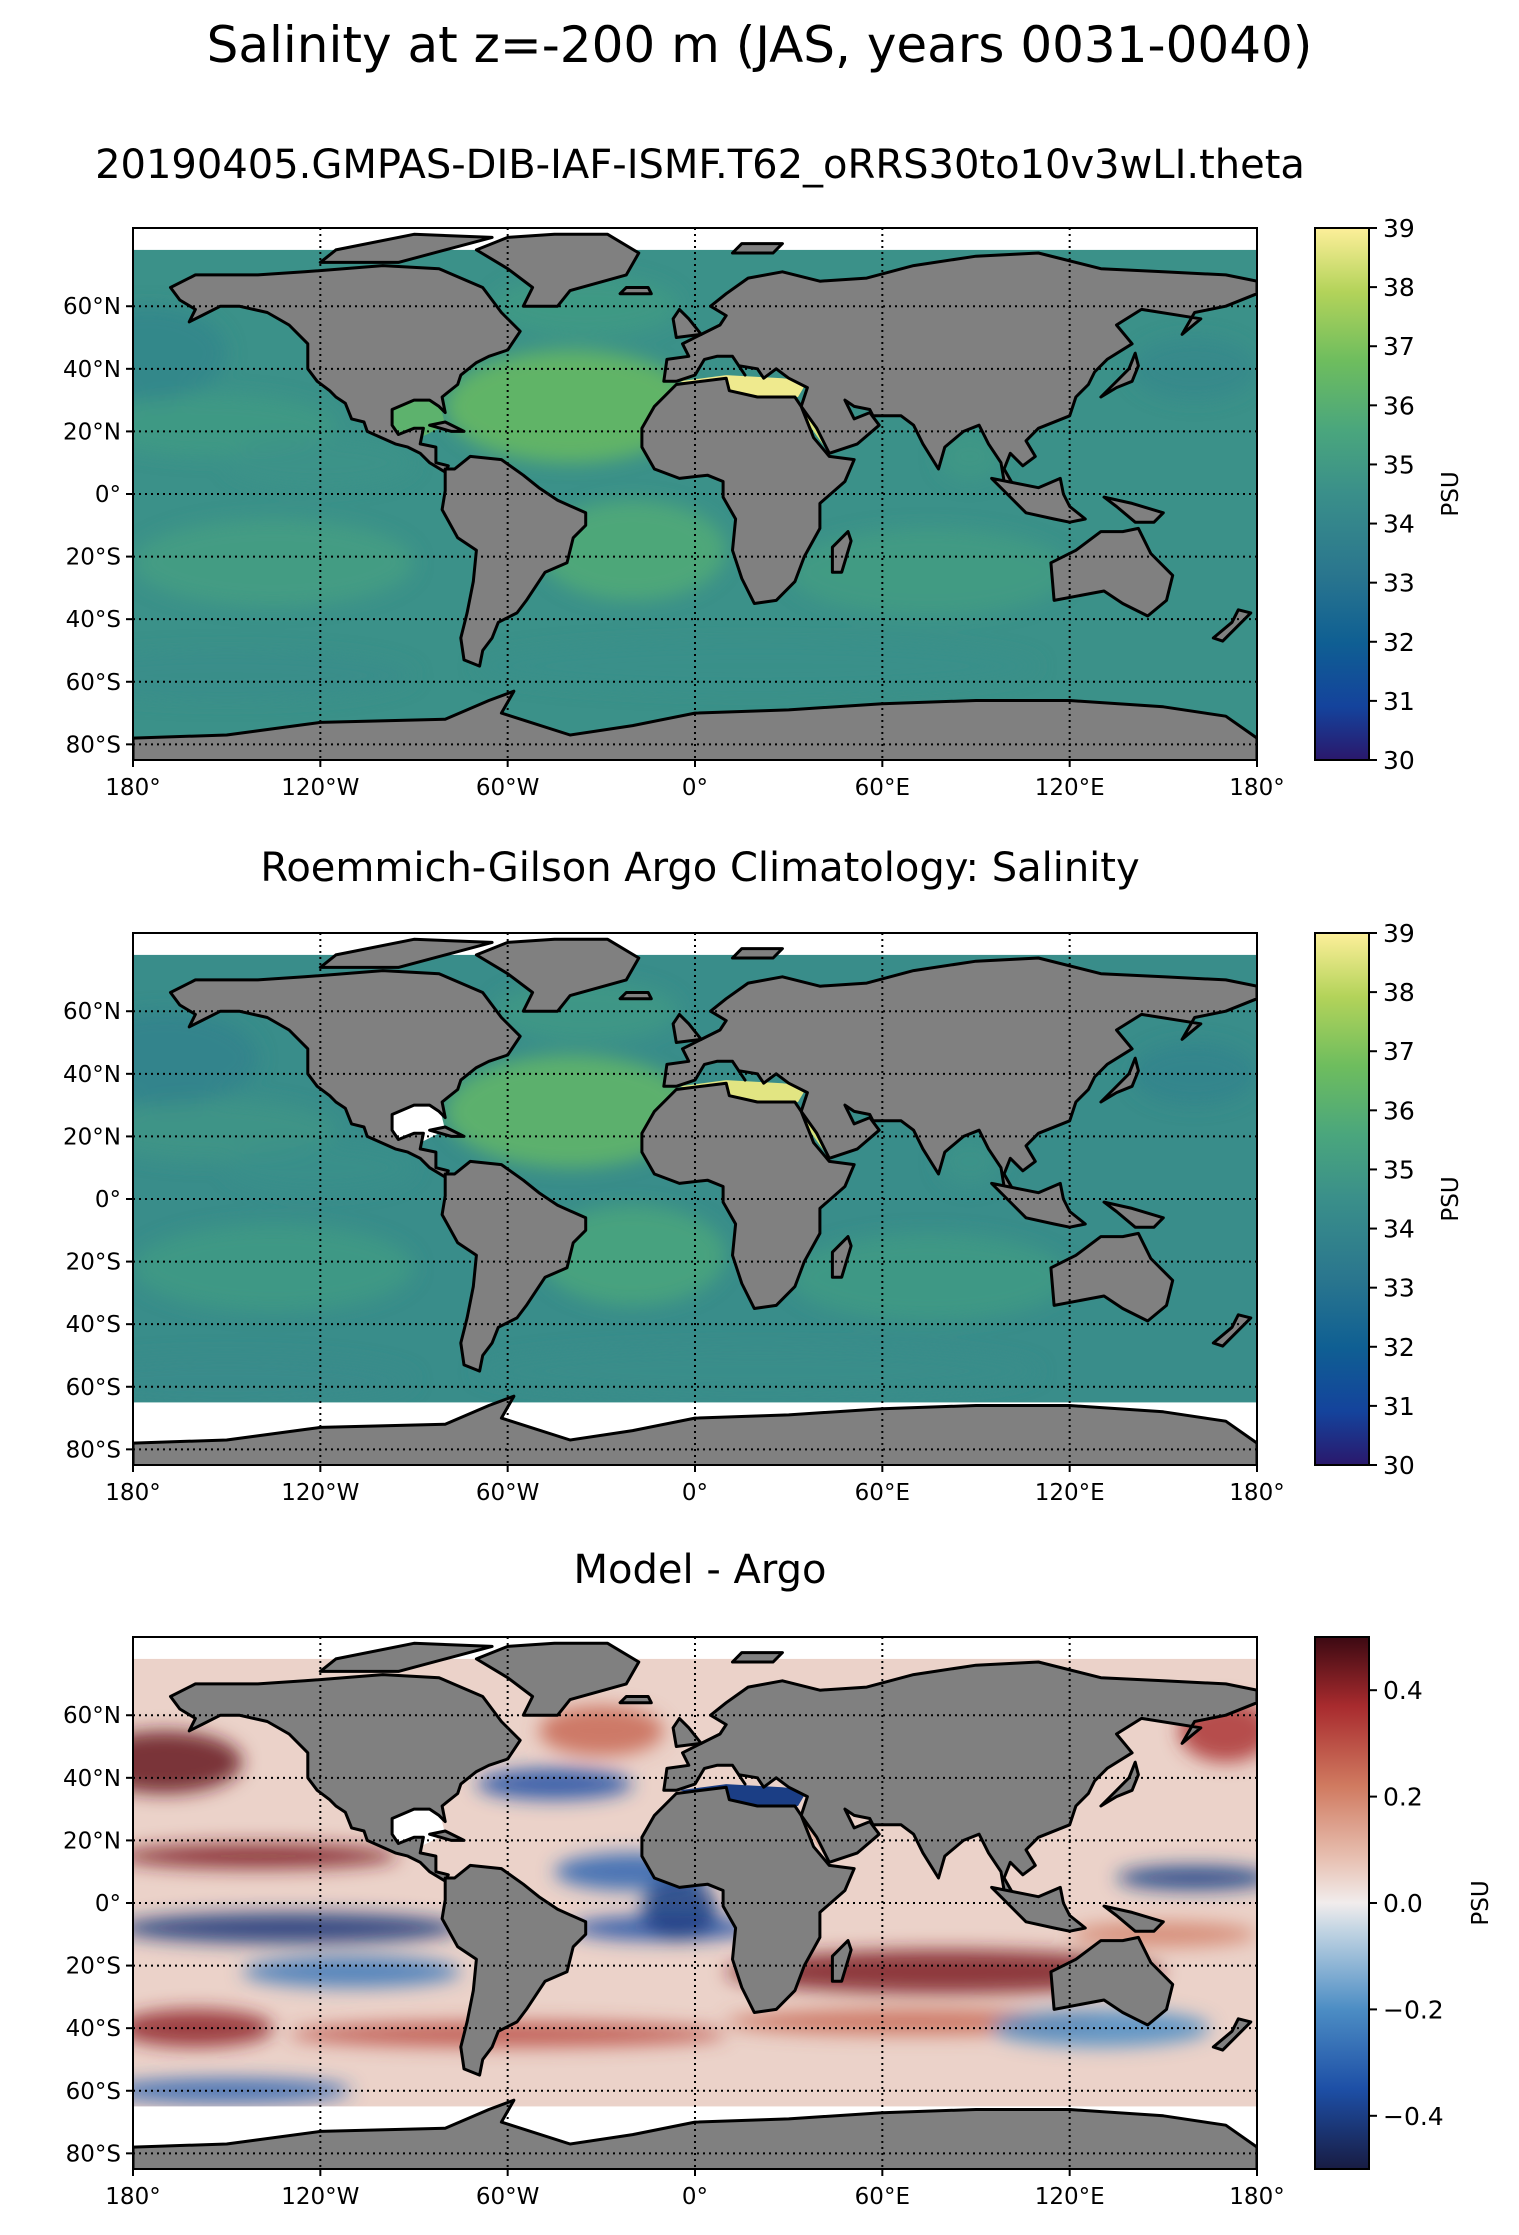 This screenshot has height=2235, width=1519. What do you see at coordinates (508, 1493) in the screenshot?
I see `x-tick-label: 60°W` at bounding box center [508, 1493].